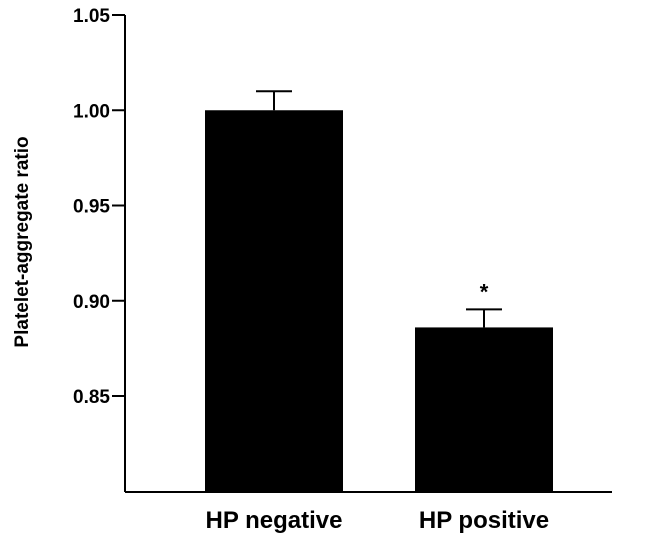 Image resolution: width=652 pixels, height=538 pixels. What do you see at coordinates (22, 241) in the screenshot?
I see `y-axis-label: Platelet-aggregate ratio` at bounding box center [22, 241].